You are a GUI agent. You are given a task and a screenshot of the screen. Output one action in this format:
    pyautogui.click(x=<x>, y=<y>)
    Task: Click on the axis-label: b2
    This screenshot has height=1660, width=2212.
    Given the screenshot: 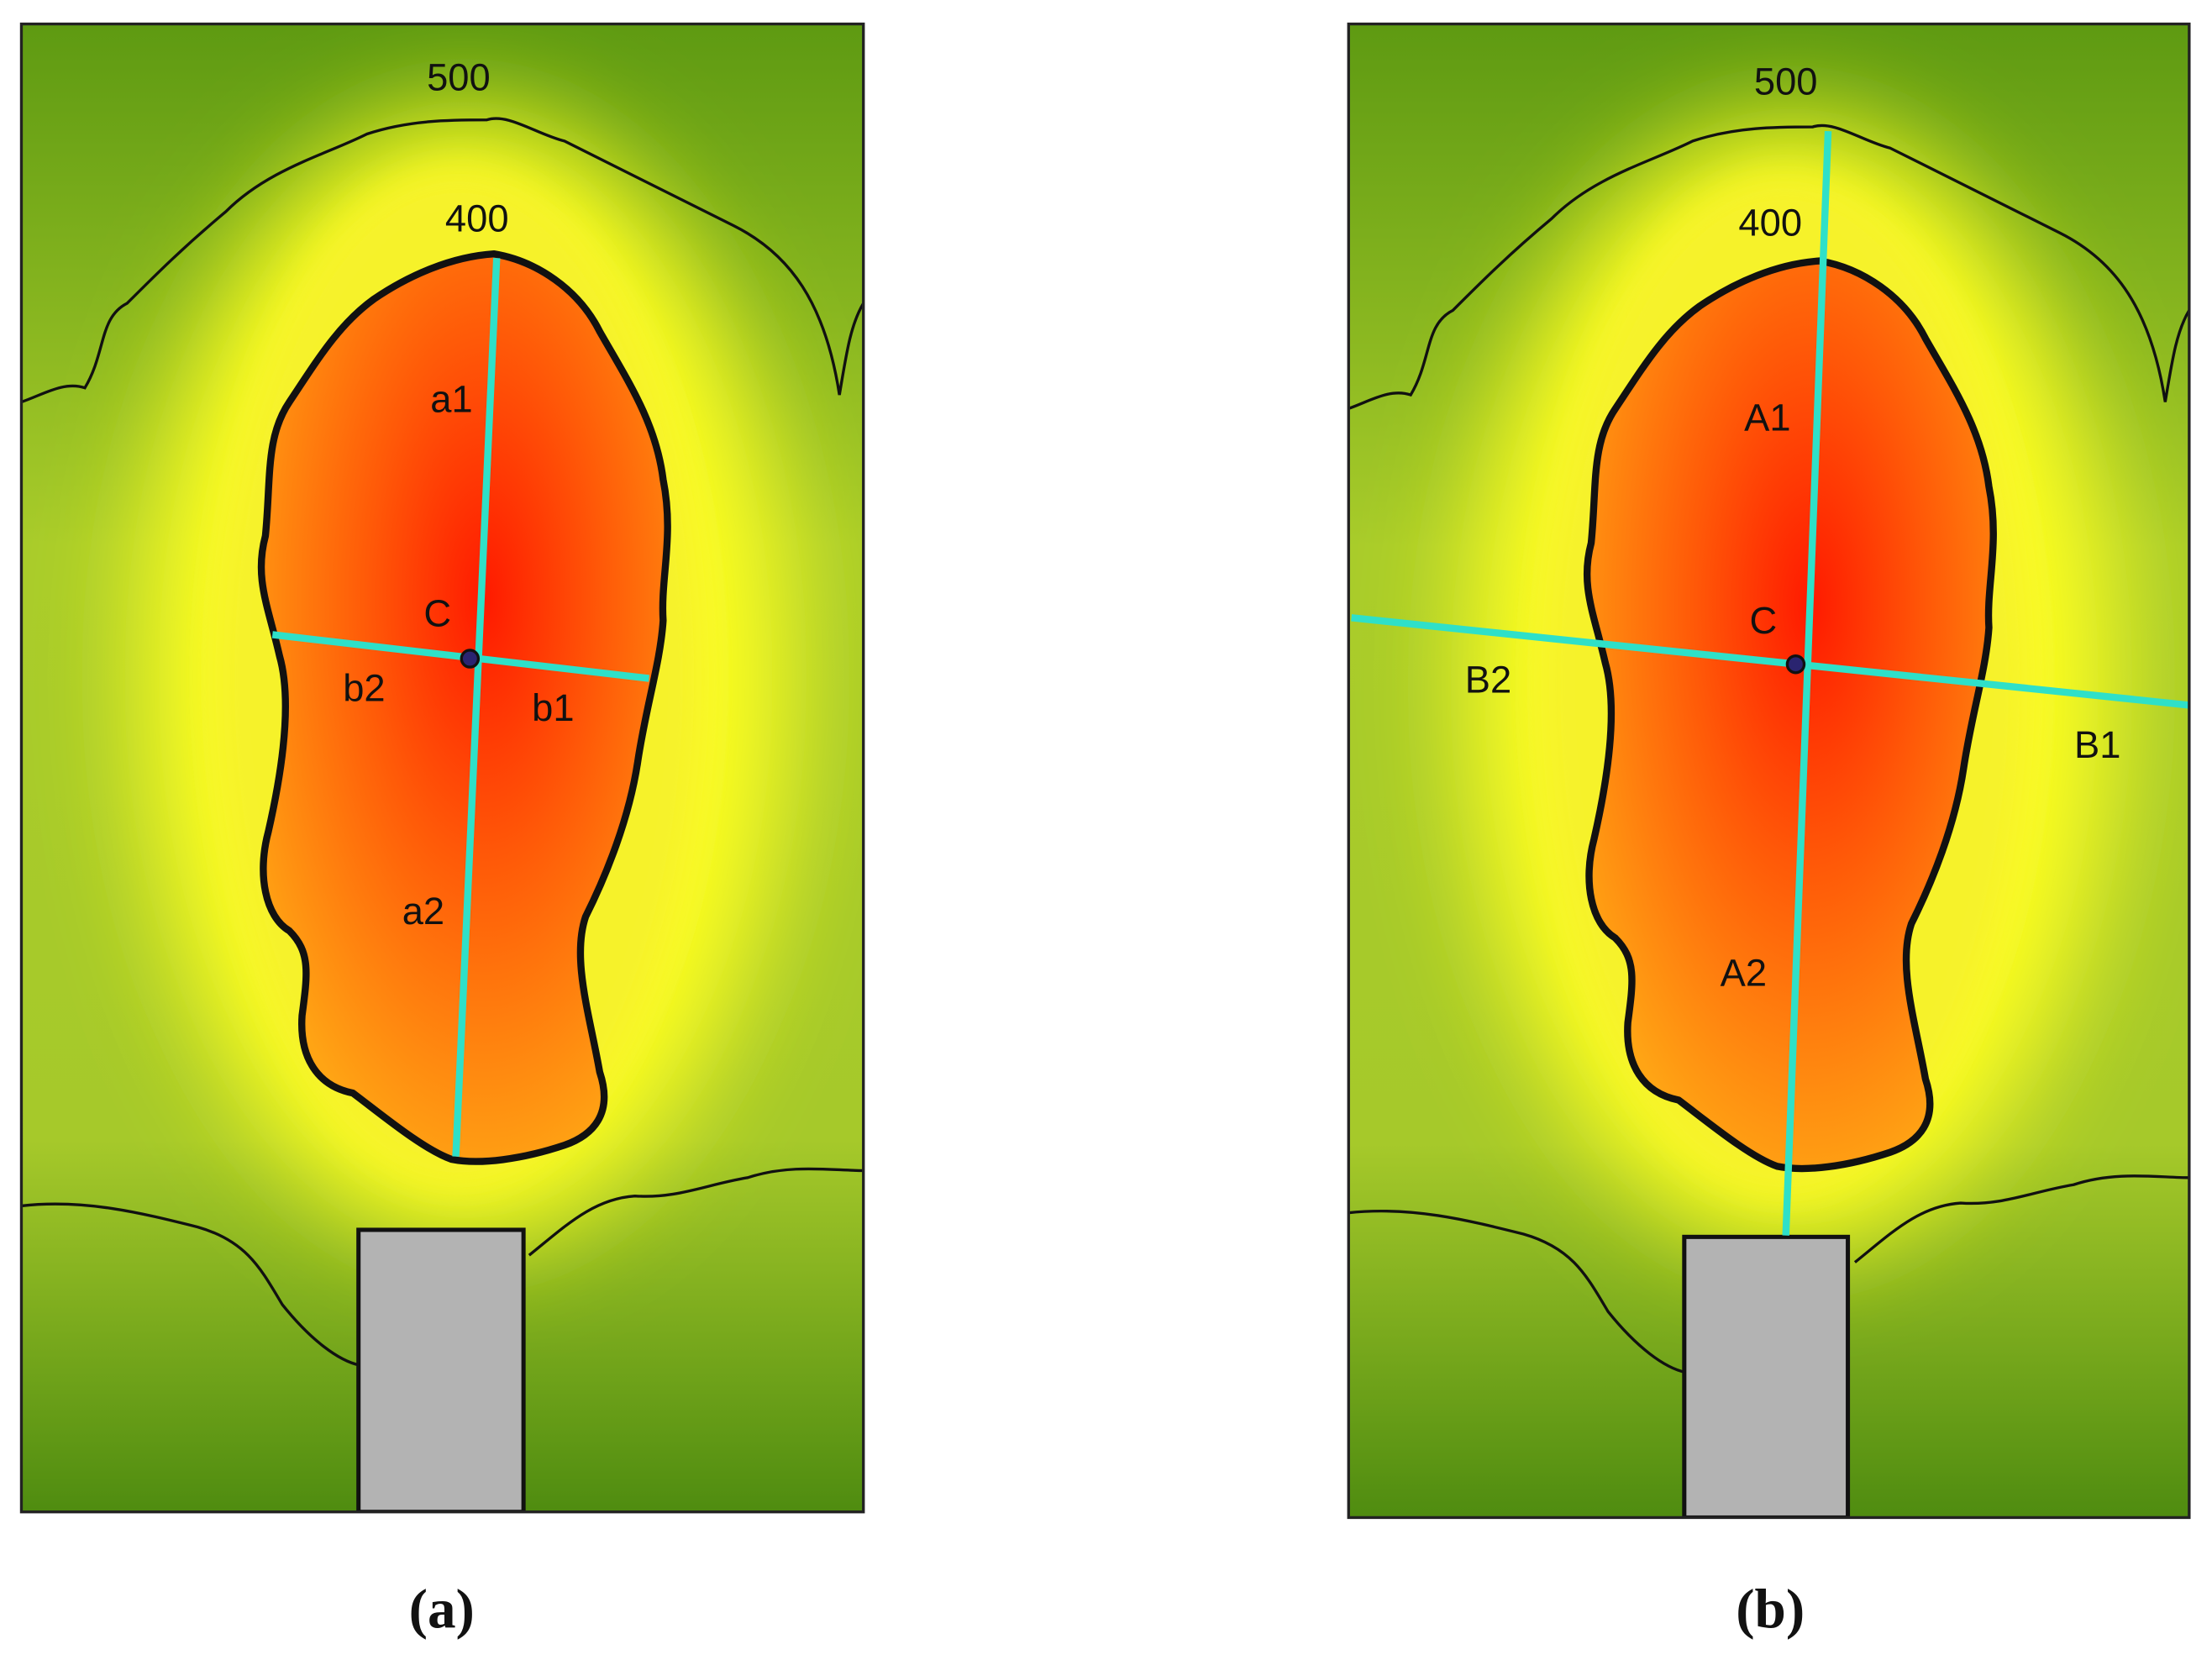 What is the action you would take?
    pyautogui.click(x=364, y=689)
    